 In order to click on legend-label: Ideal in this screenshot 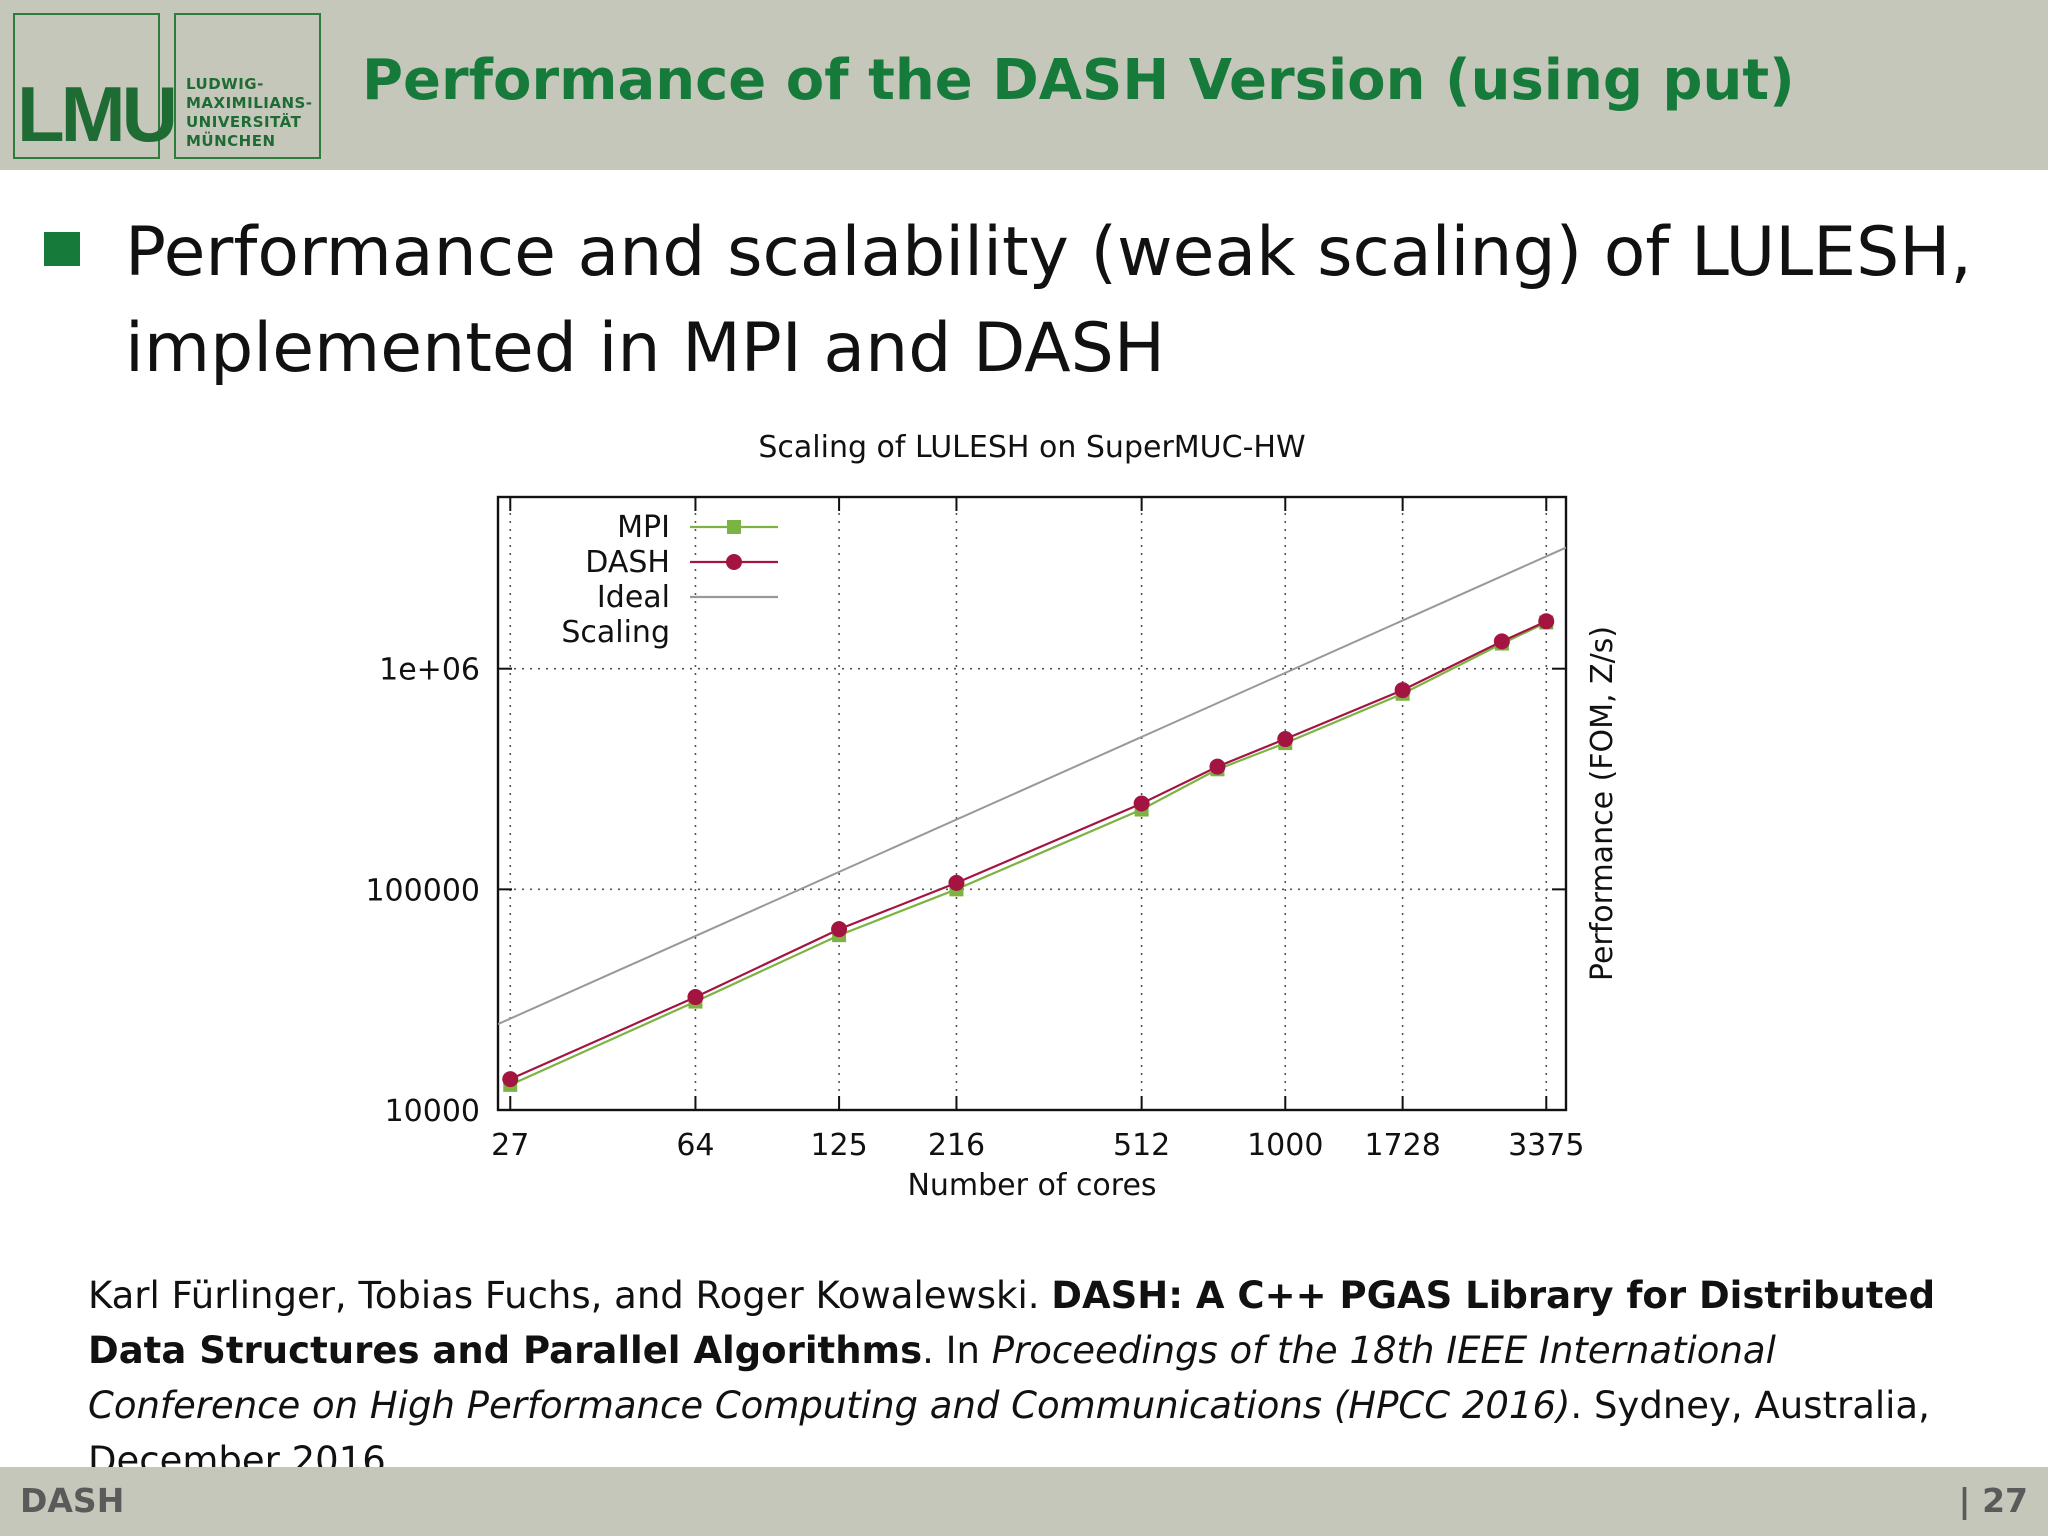, I will do `click(633, 597)`.